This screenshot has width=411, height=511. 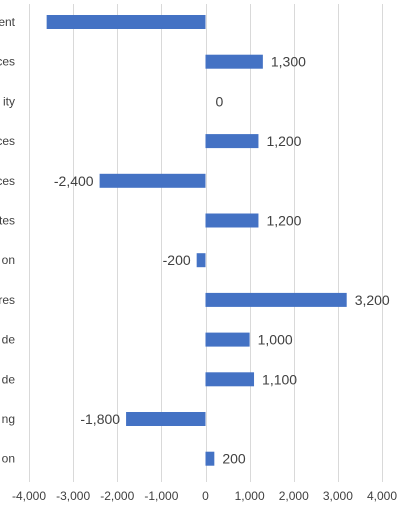 What do you see at coordinates (7, 221) in the screenshot?
I see `category-label: tes` at bounding box center [7, 221].